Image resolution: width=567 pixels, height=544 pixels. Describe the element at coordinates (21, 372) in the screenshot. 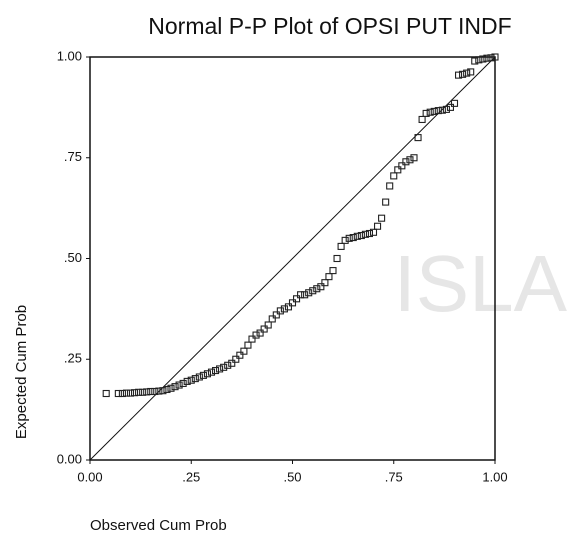

I see `y-axis-label: Expected Cum Prob` at that location.